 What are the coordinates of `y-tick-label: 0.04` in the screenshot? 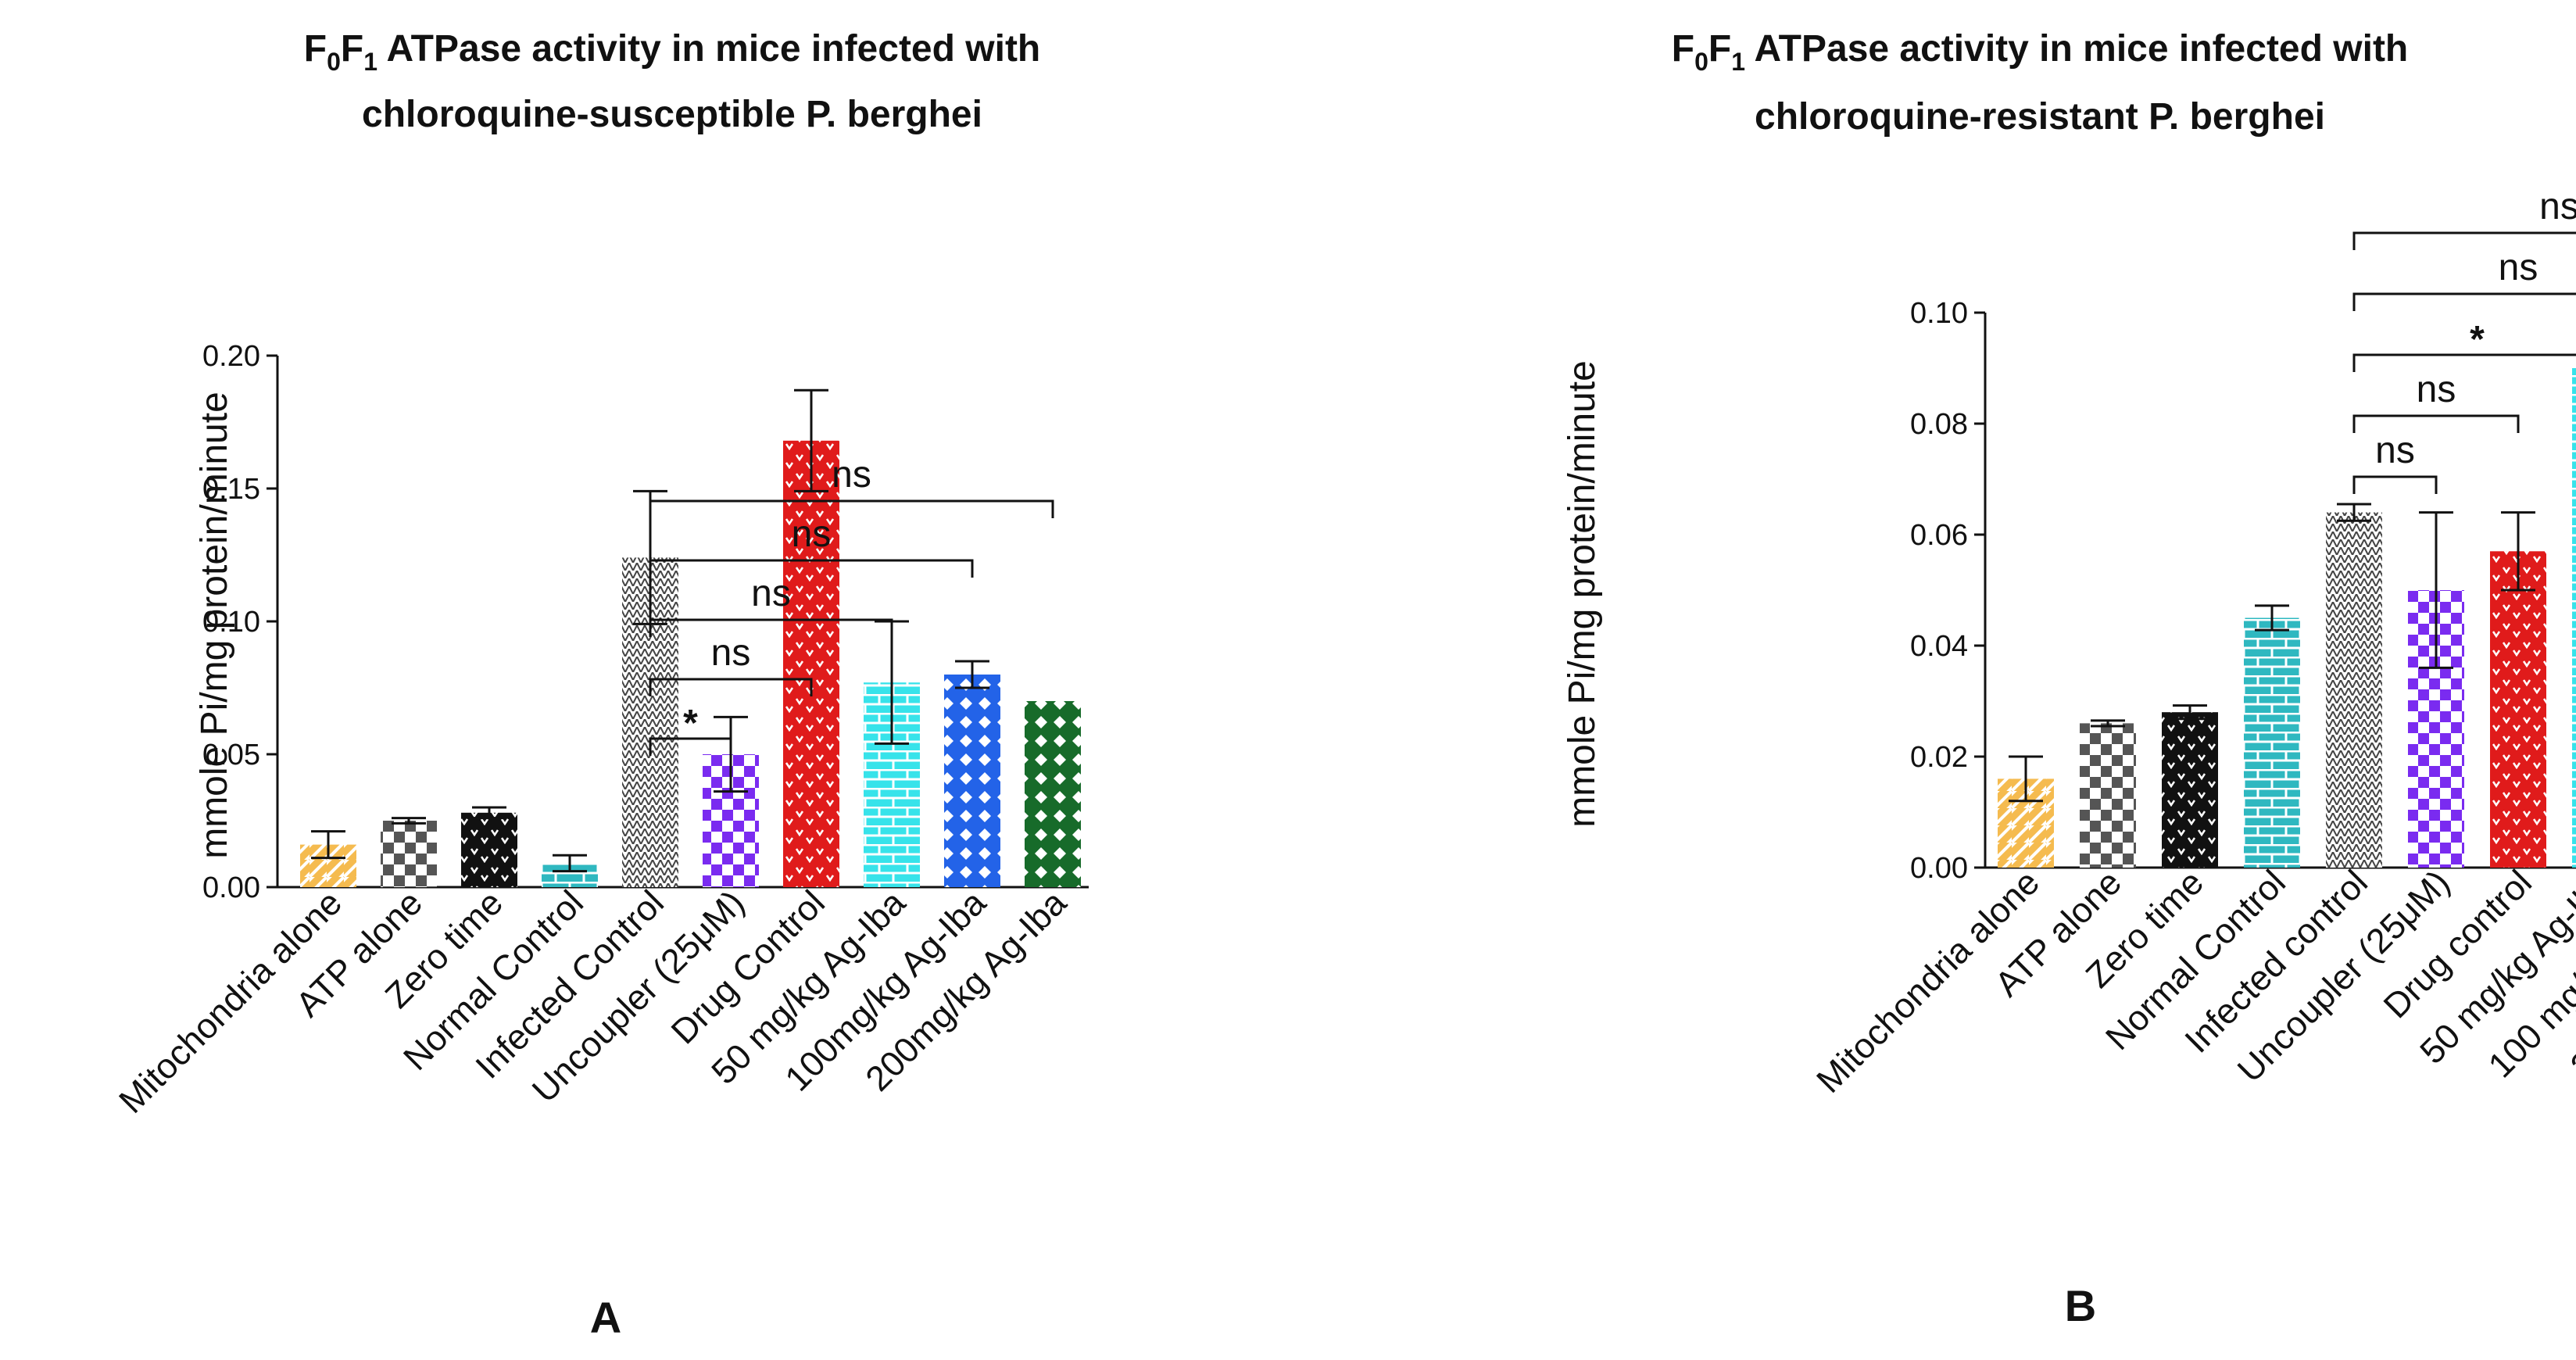 It's located at (1939, 646).